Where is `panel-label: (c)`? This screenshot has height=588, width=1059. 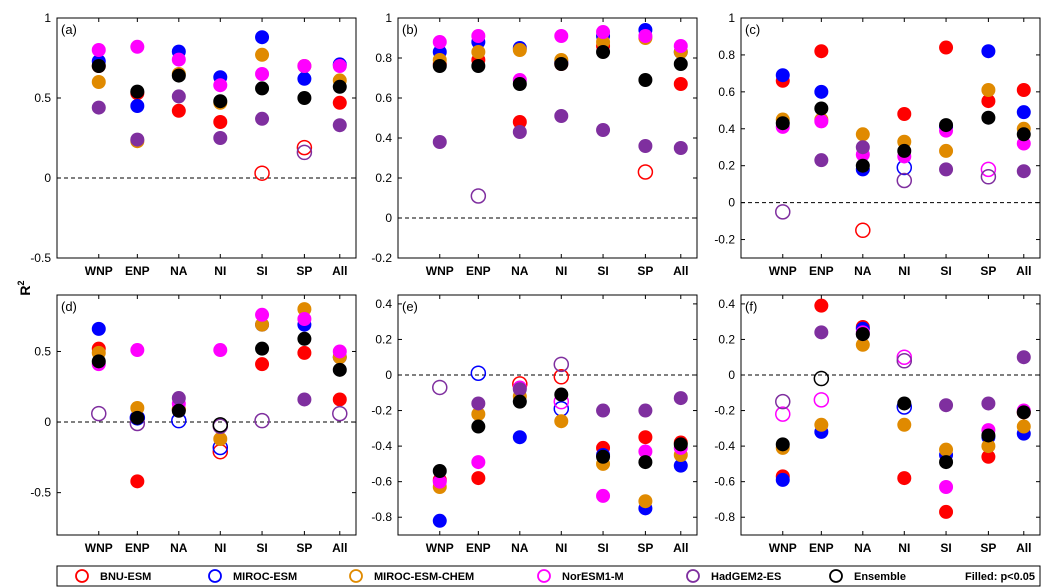 panel-label: (c) is located at coordinates (752, 29).